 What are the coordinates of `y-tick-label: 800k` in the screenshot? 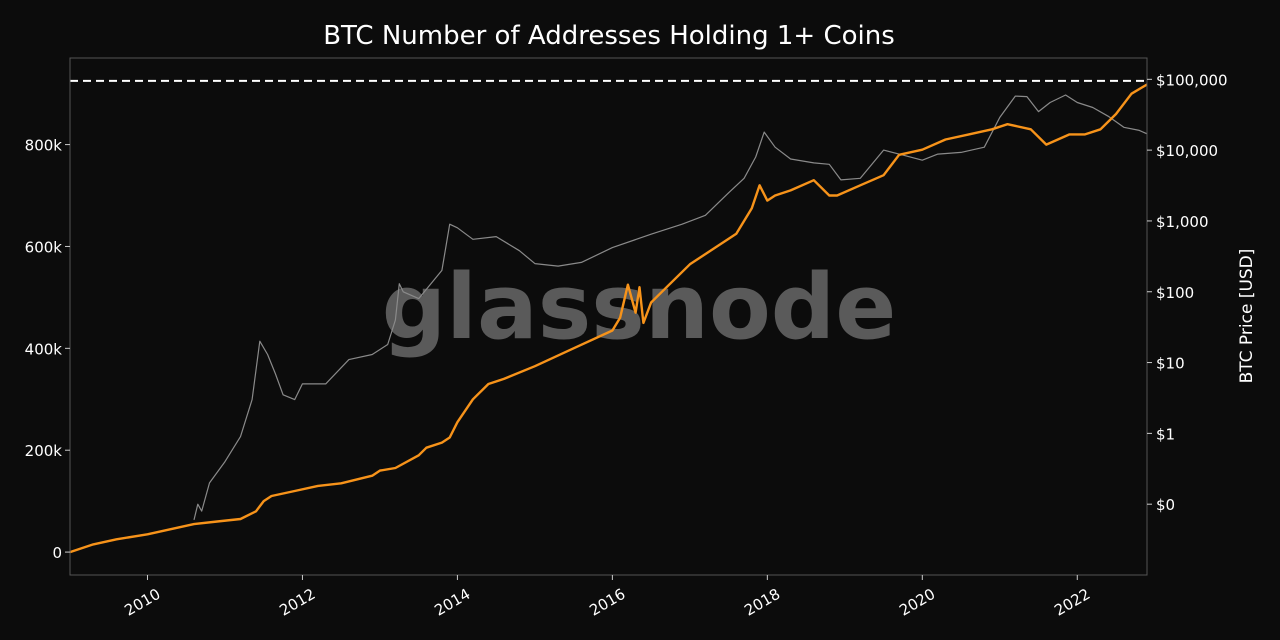 It's located at (44, 146).